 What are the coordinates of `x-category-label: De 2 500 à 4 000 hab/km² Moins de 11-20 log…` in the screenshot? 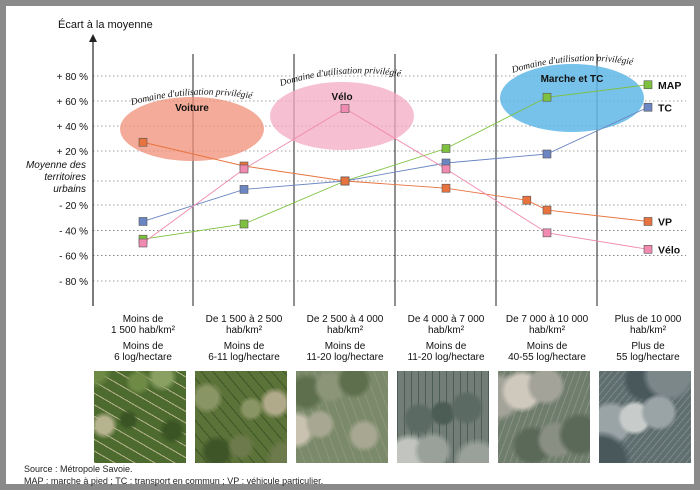 It's located at (345, 338).